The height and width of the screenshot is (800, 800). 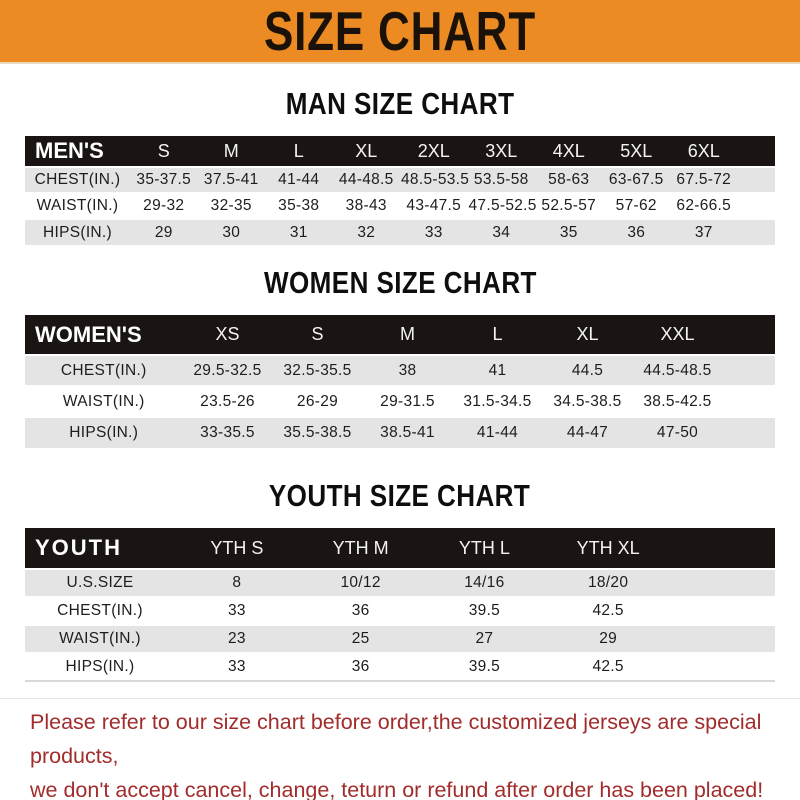 I want to click on size-column-header: 2XL, so click(x=433, y=150).